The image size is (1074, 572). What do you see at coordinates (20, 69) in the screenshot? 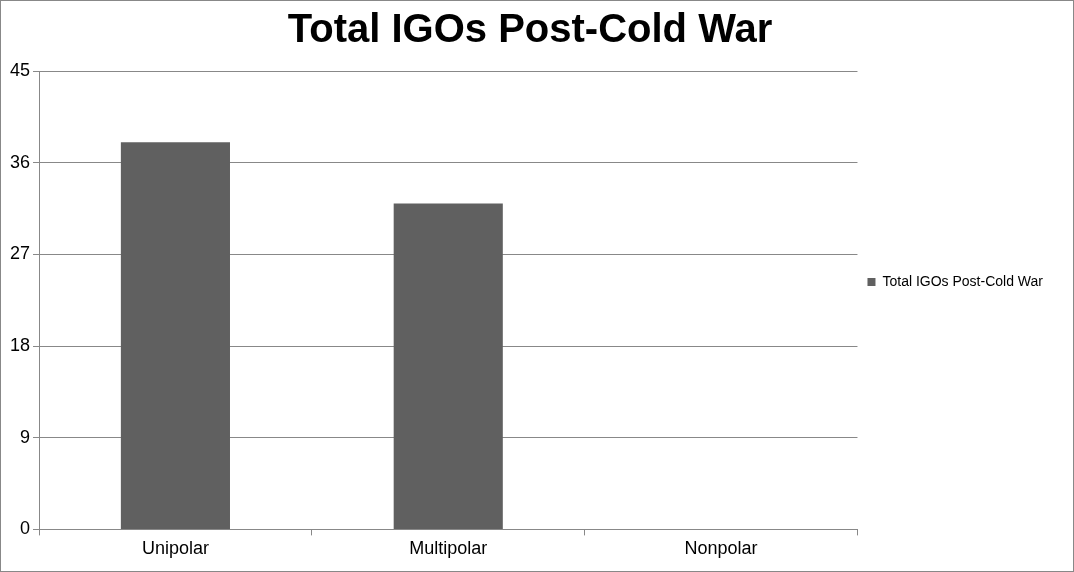
I see `y-tick-label: 45` at bounding box center [20, 69].